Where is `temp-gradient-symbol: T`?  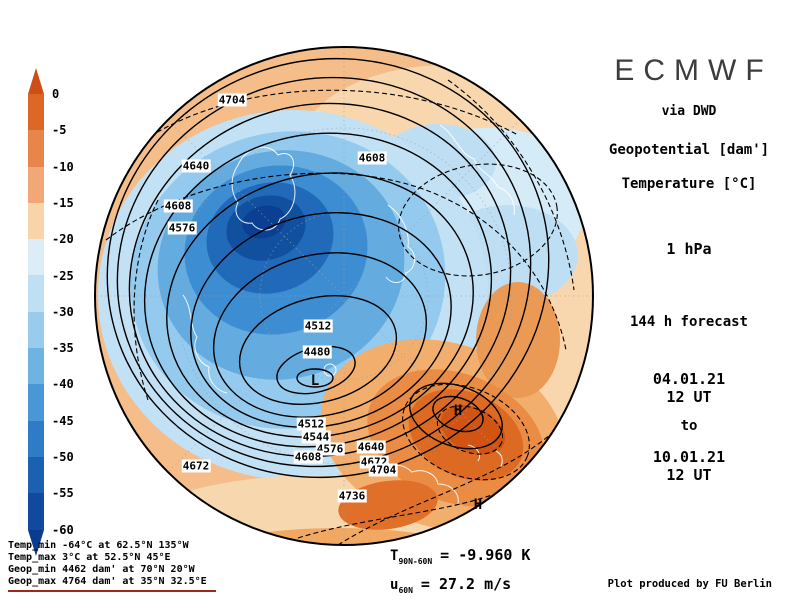
temp-gradient-symbol: T is located at coordinates (394, 556).